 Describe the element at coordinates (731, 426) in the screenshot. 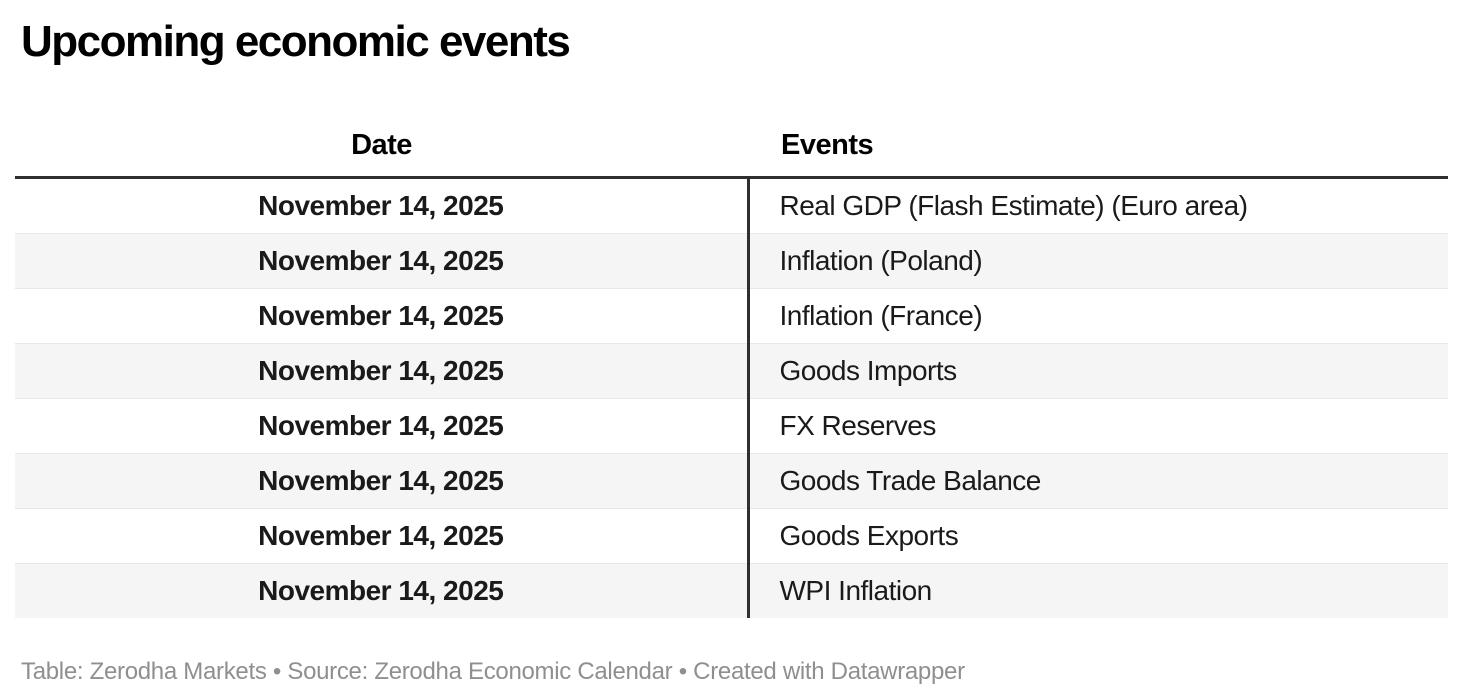

I see `table-row: November 14, 2025 FX Reserves` at that location.